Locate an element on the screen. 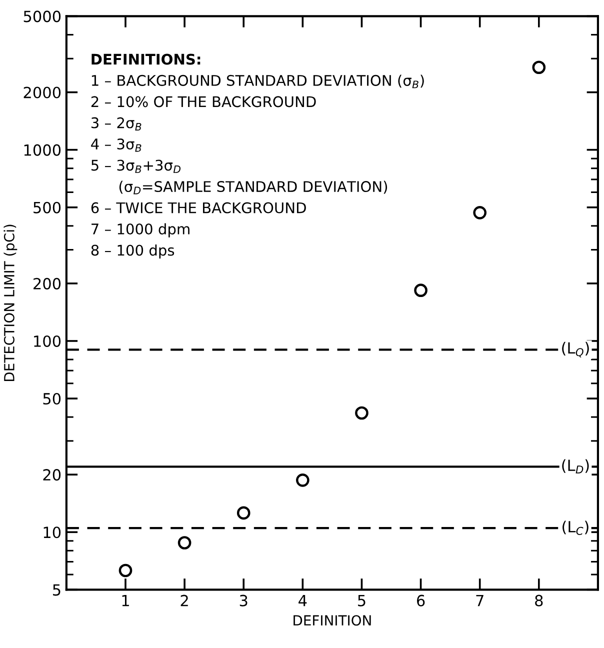 This screenshot has height=648, width=604. annotation: 2 – 10% OF THE BACKGROUND is located at coordinates (203, 102).